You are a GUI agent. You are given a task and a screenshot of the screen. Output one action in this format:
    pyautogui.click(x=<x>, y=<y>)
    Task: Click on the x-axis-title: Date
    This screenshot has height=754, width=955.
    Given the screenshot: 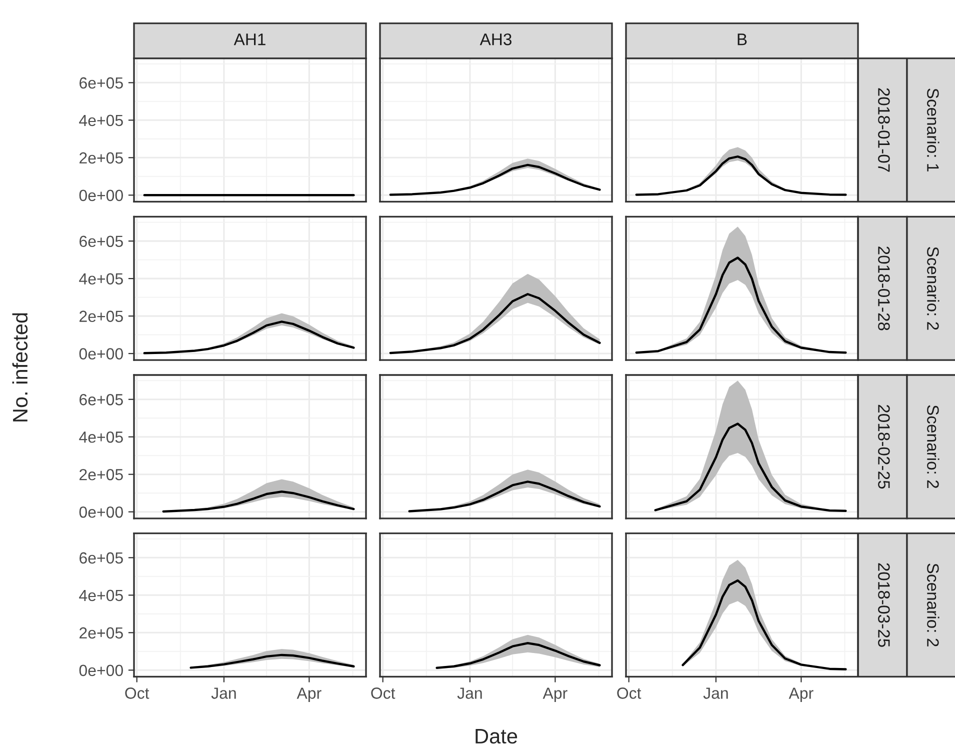 What is the action you would take?
    pyautogui.click(x=497, y=736)
    